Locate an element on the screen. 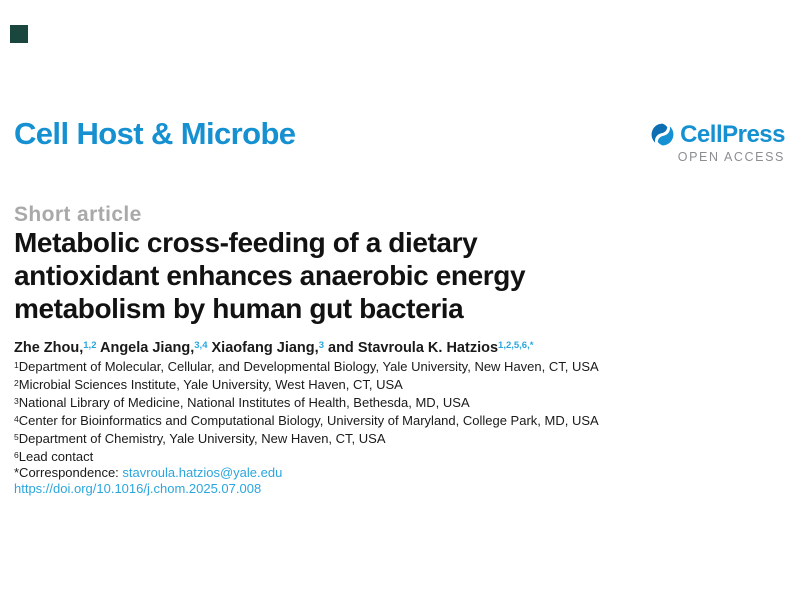 The width and height of the screenshot is (800, 600). author-name: and Stavroula K. Hatzios is located at coordinates (413, 348).